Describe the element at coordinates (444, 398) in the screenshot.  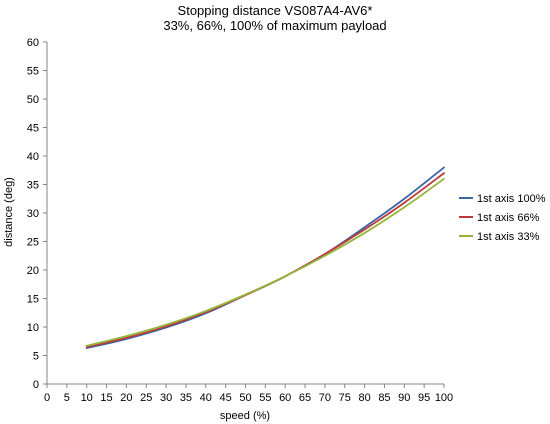
I see `x-tick-label: 100` at that location.